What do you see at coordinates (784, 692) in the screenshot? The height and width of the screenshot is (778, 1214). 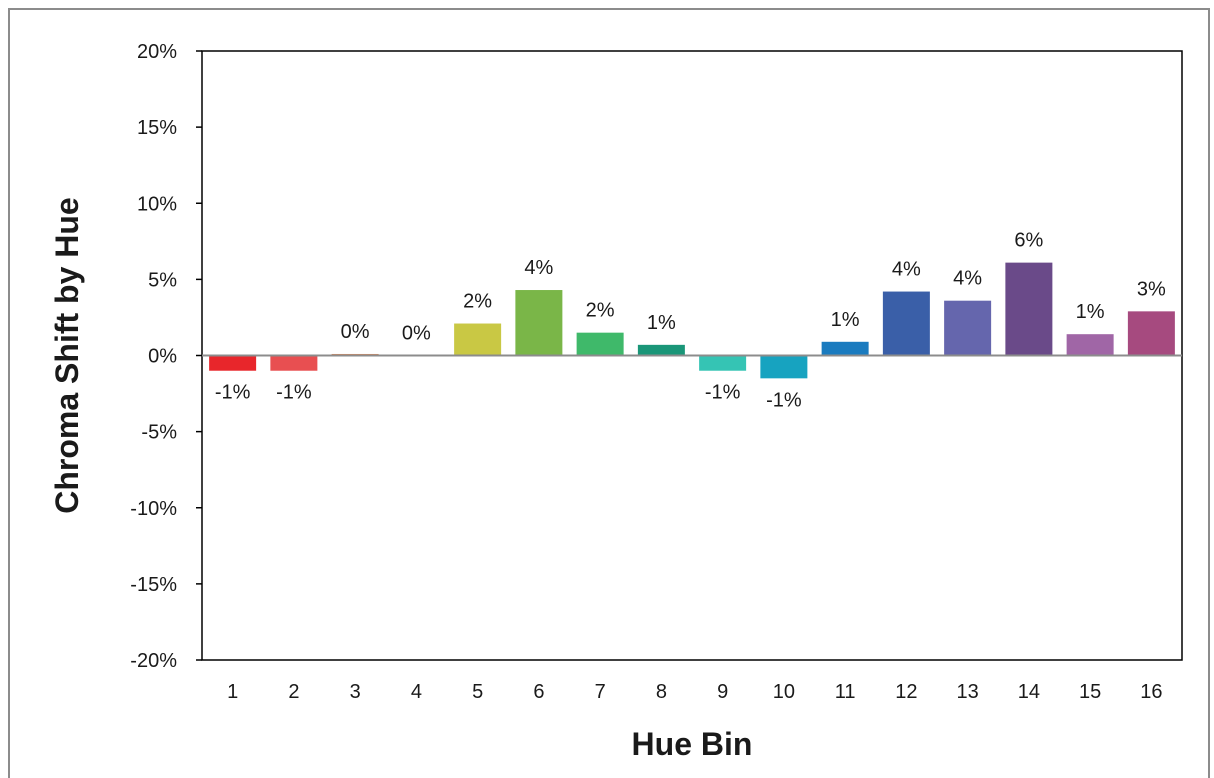 I see `x-tick-label: 10` at bounding box center [784, 692].